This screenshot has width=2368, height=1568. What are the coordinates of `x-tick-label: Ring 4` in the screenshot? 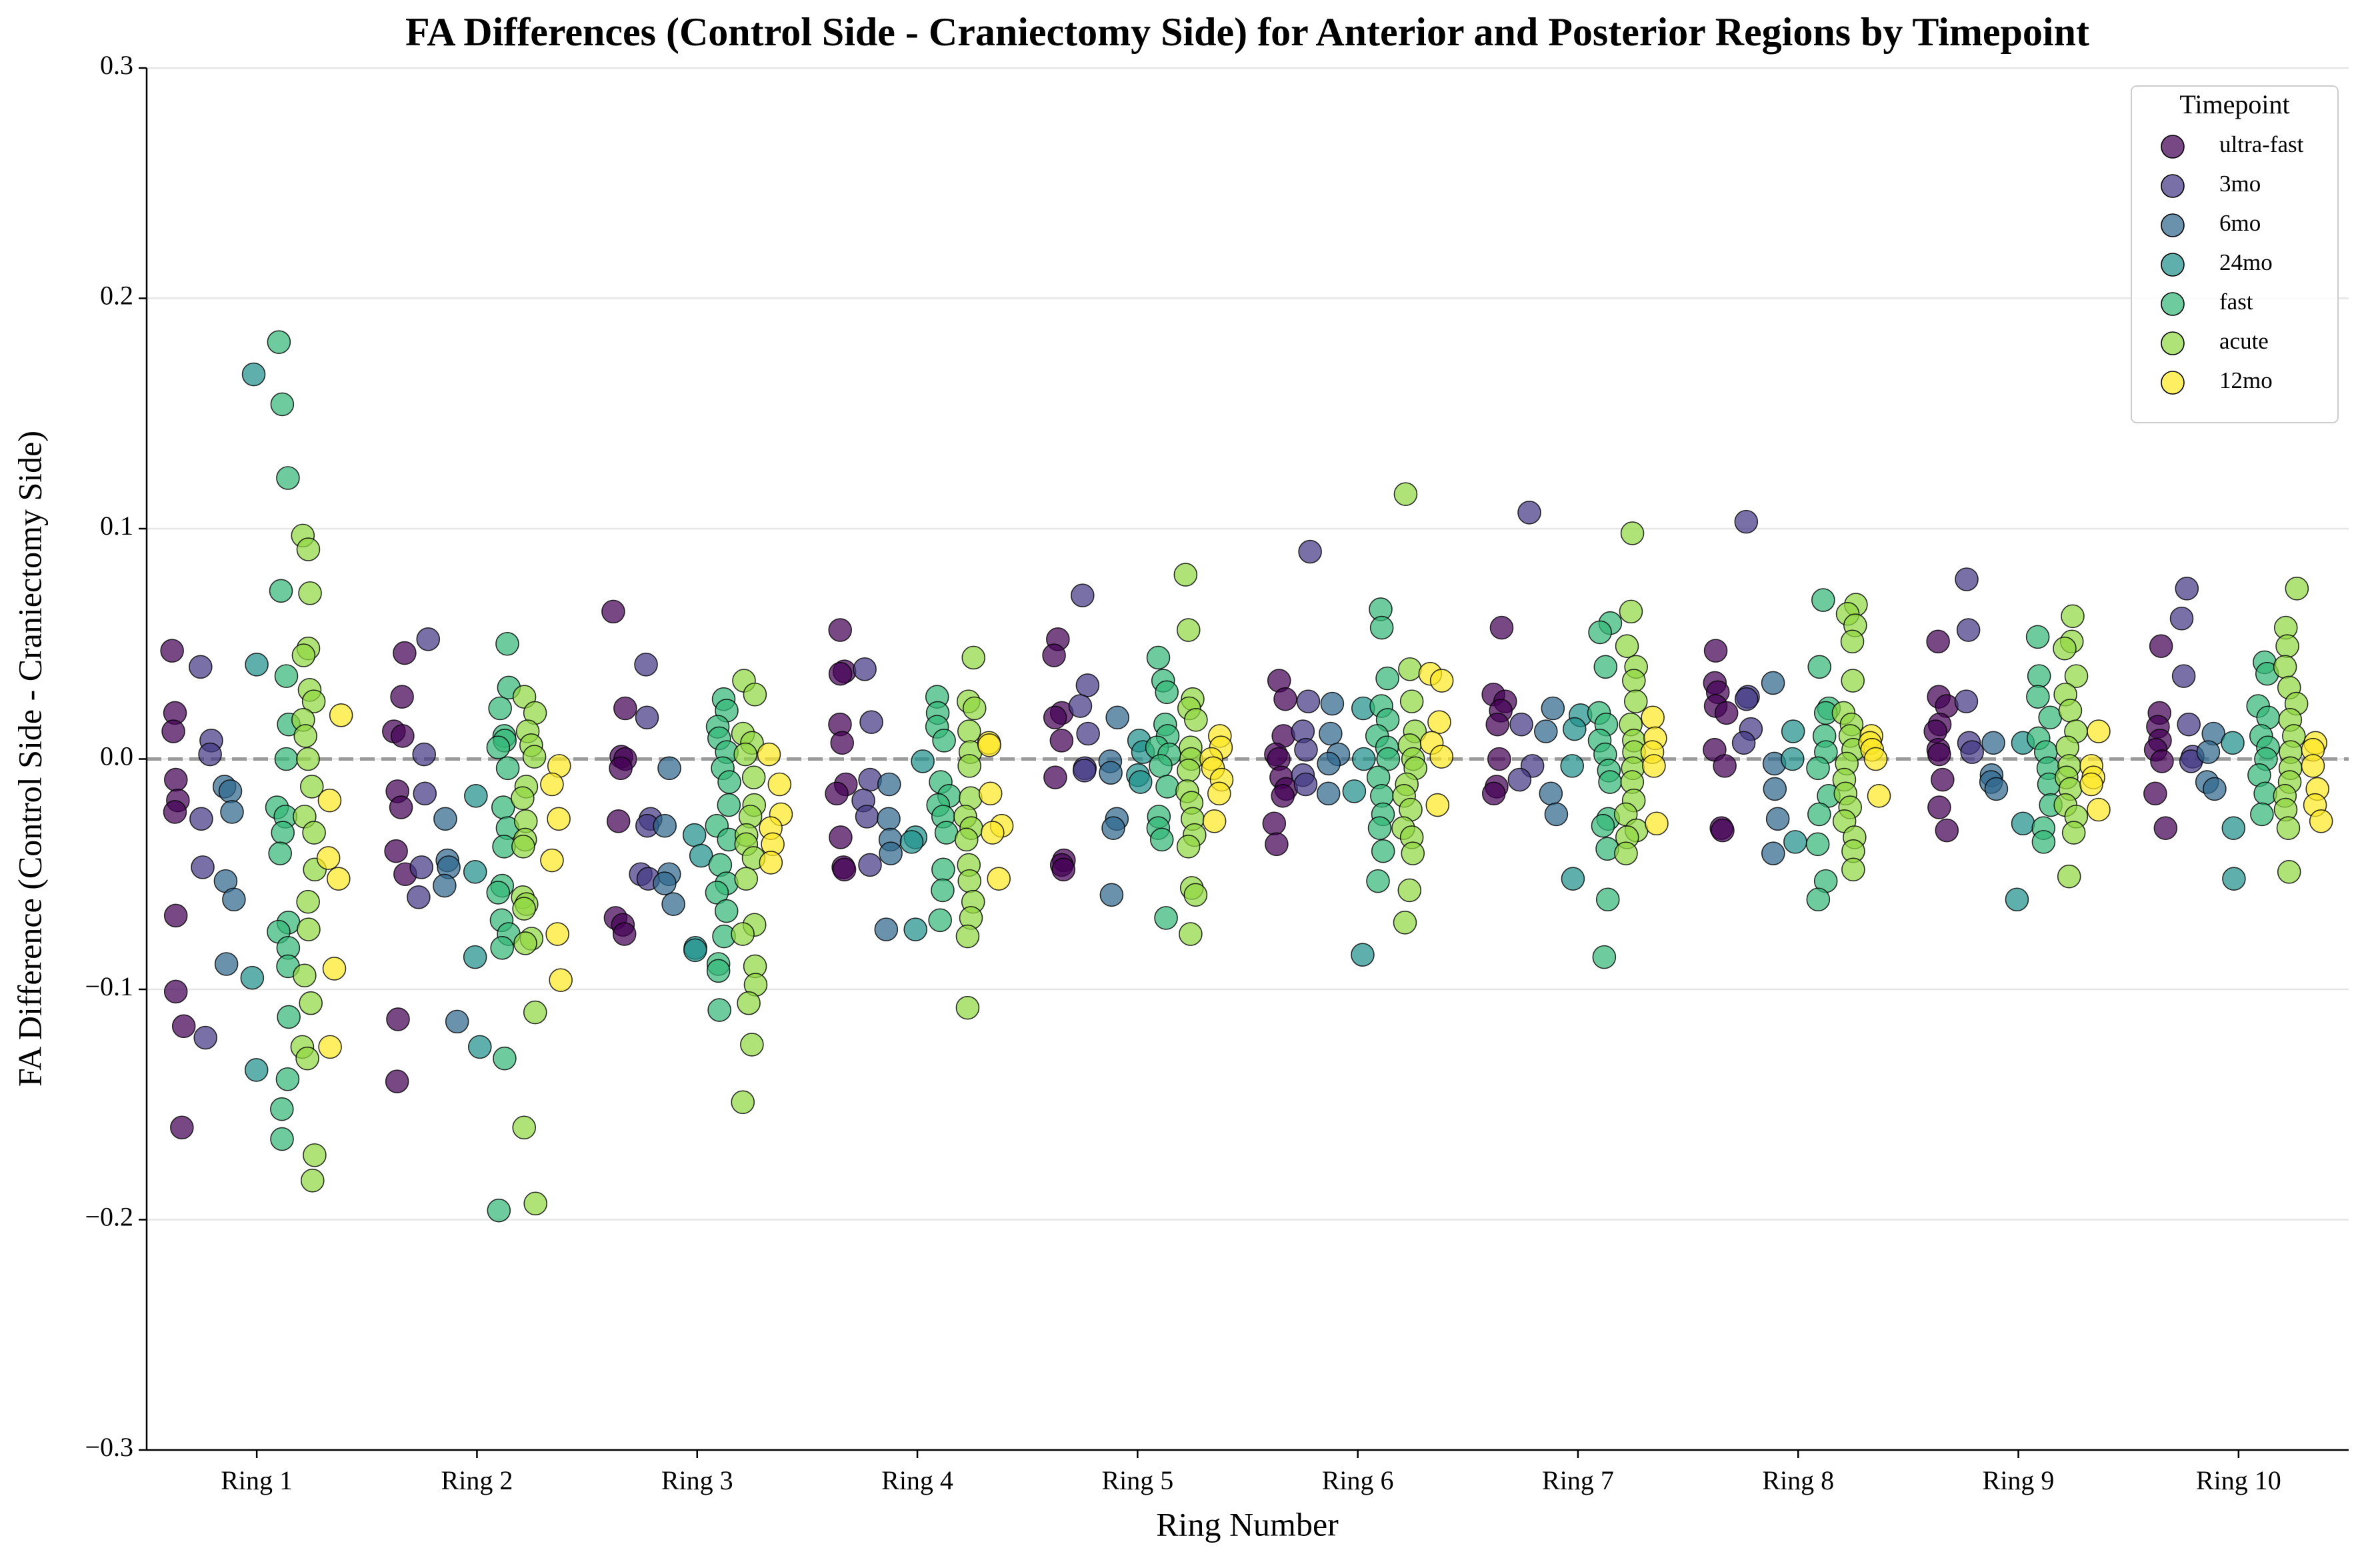 It's located at (917, 1480).